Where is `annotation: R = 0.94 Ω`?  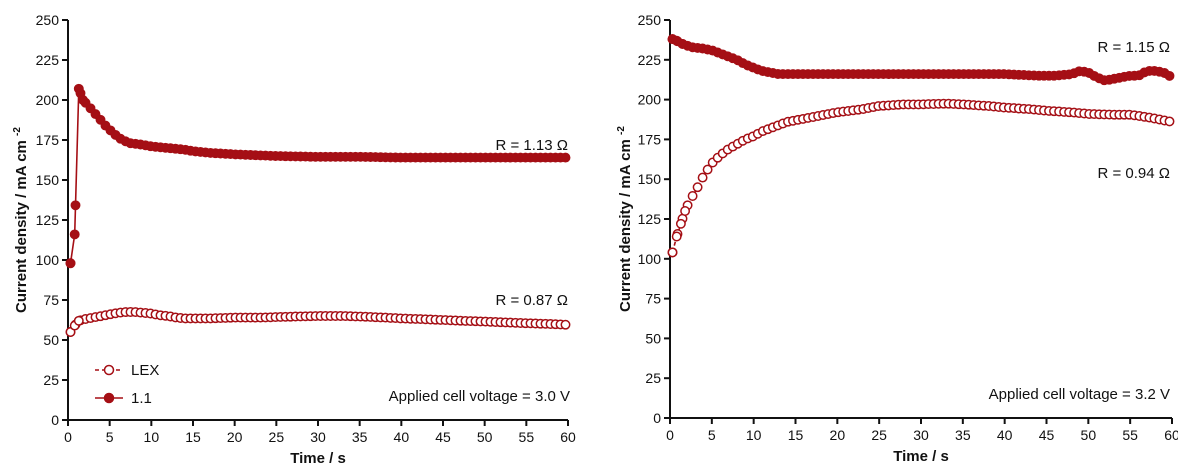 annotation: R = 0.94 Ω is located at coordinates (1133, 173).